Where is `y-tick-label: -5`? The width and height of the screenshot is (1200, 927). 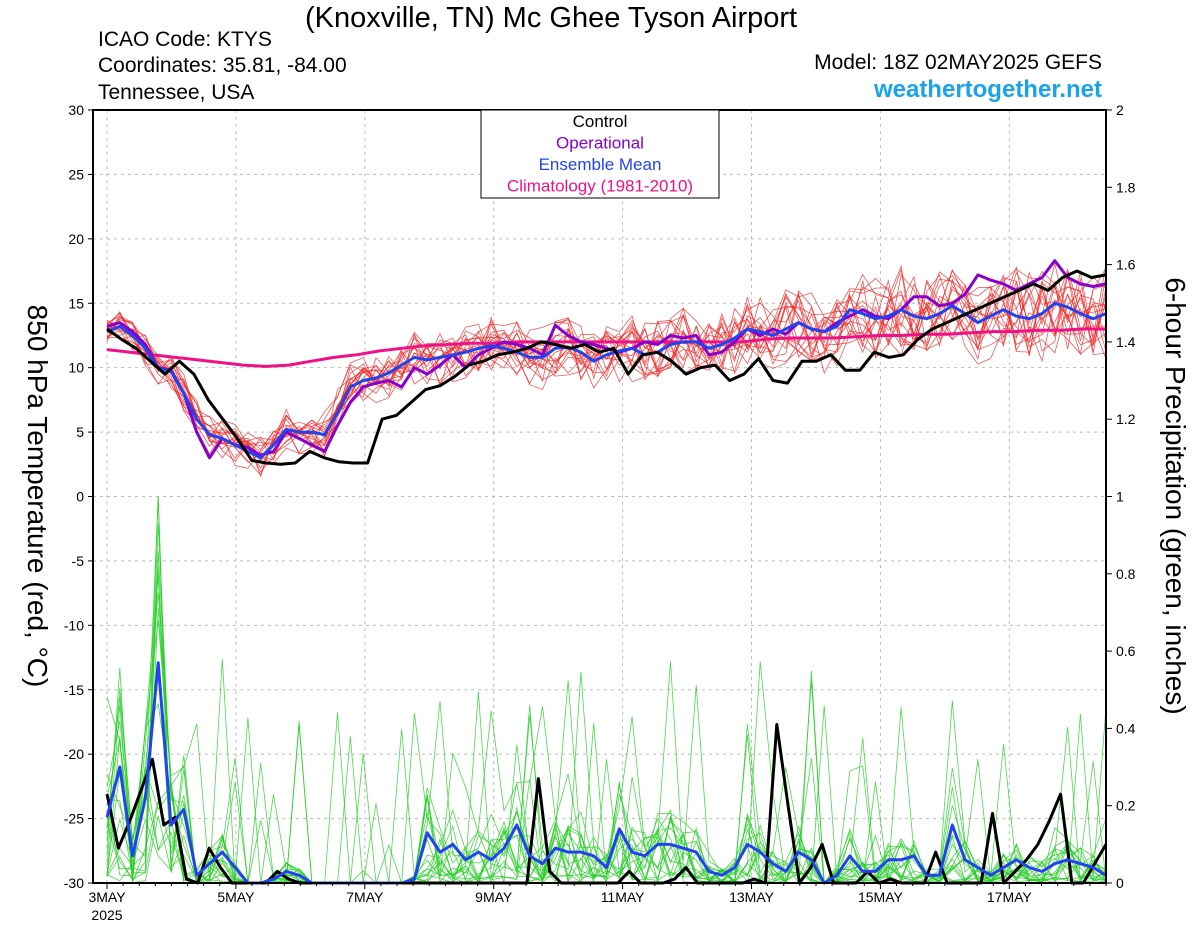
y-tick-label: -5 is located at coordinates (78, 561).